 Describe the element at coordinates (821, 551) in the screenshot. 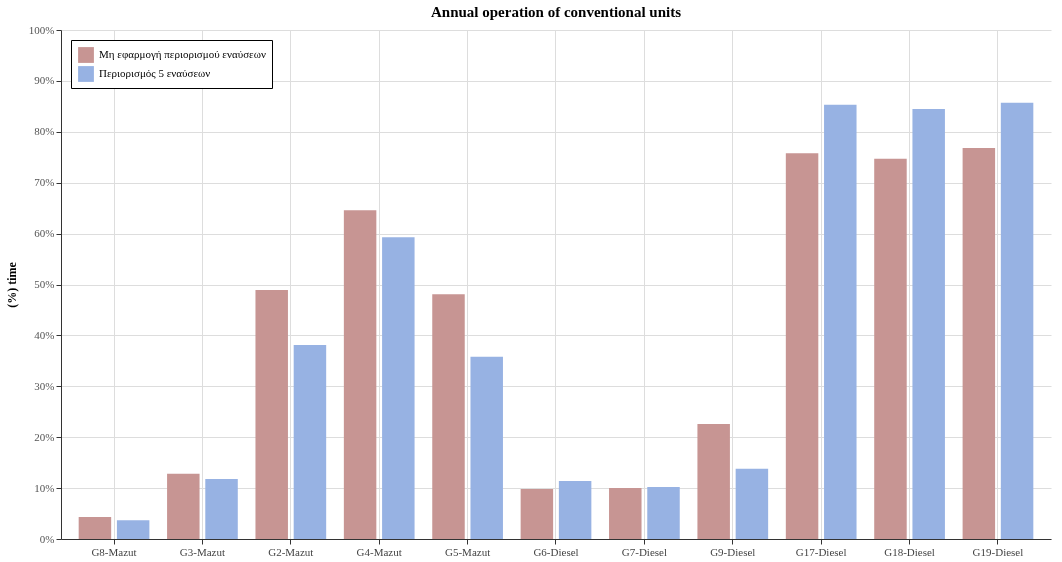

I see `x-tick-label: G17-Diesel` at that location.